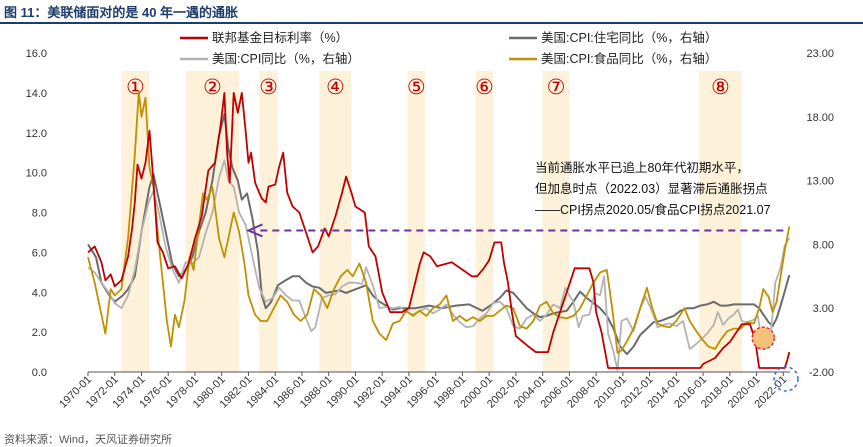 The height and width of the screenshot is (447, 863). What do you see at coordinates (820, 54) in the screenshot?
I see `right-tick-label-5: 23.00` at bounding box center [820, 54].